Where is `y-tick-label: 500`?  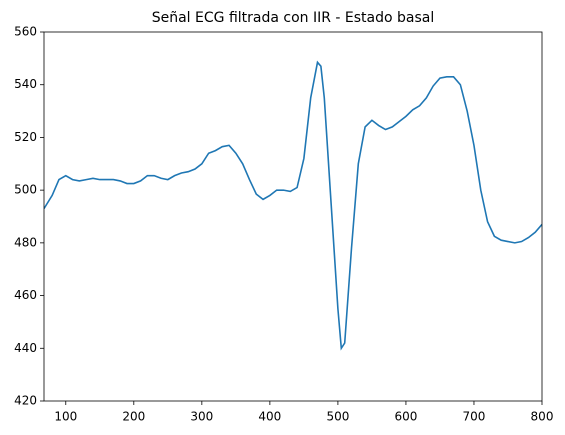 y-tick-label: 500 is located at coordinates (25, 190).